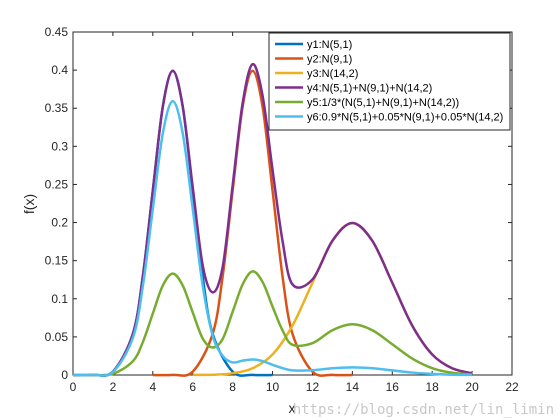  I want to click on watermark: https://blog.csdn.net/lin_limin, so click(423, 410).